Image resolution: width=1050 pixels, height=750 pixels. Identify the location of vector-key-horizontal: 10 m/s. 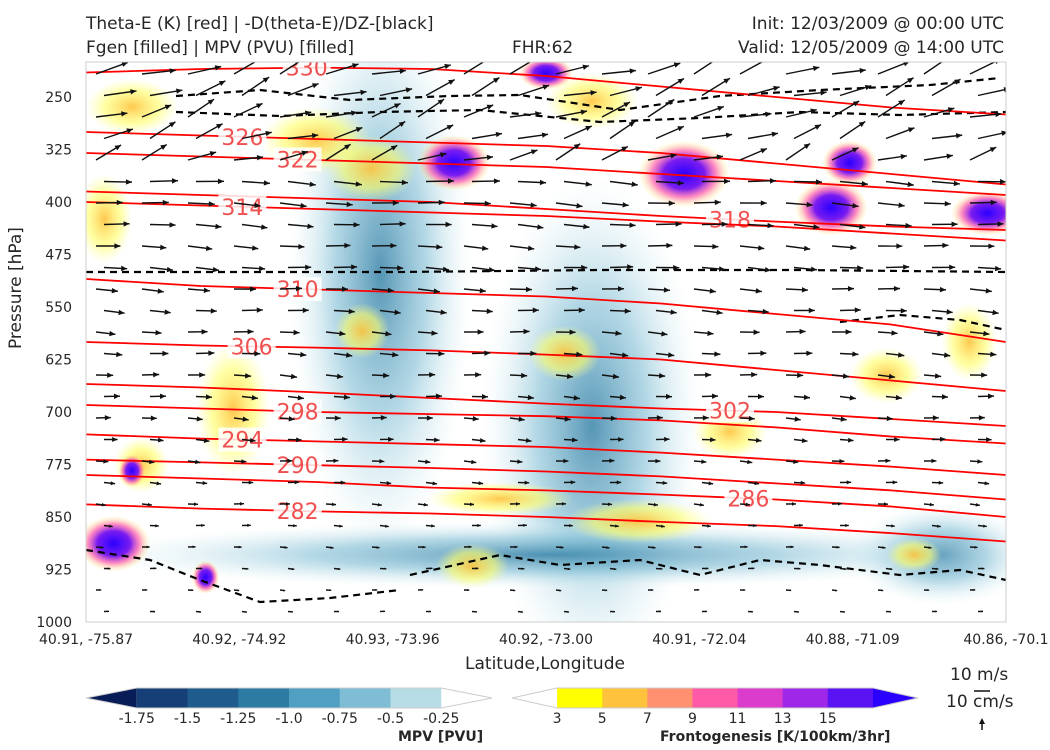
(979, 675).